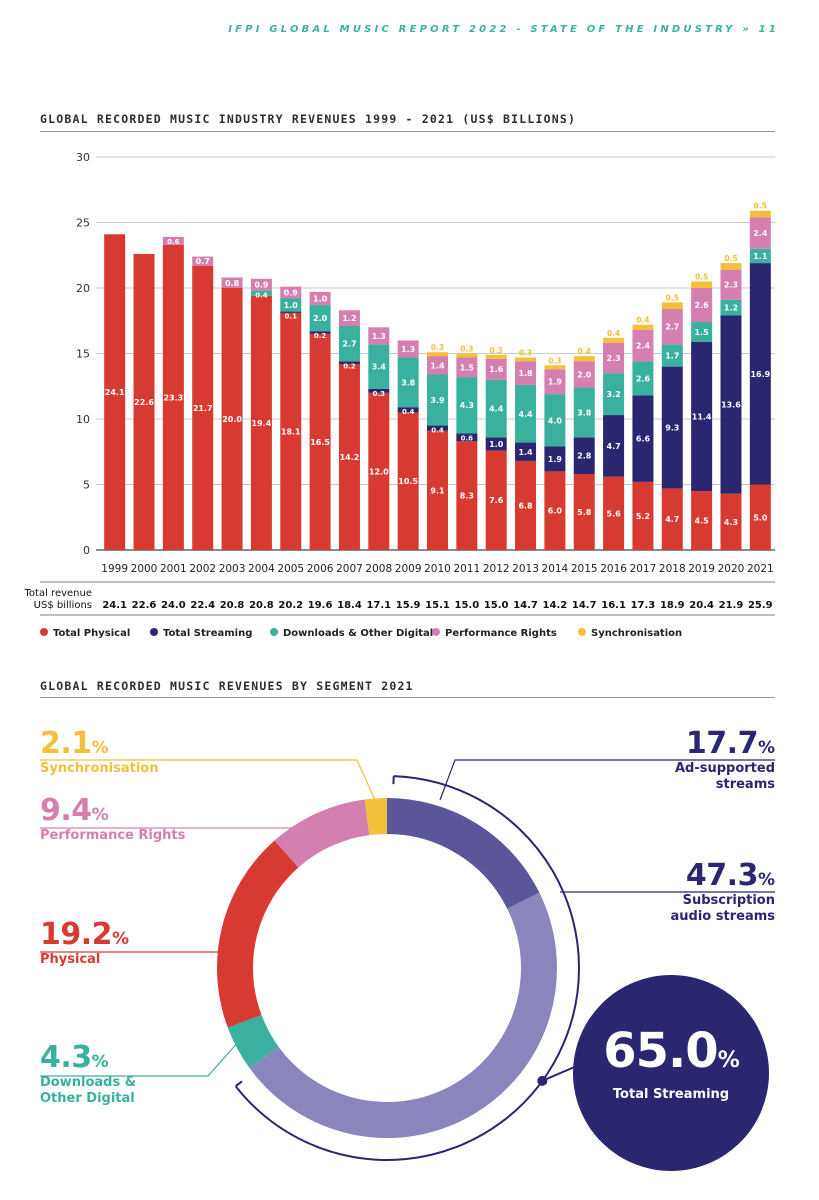 This screenshot has height=1200, width=819. Describe the element at coordinates (723, 891) in the screenshot. I see `sub-percent-block: 47.3% Subscription audio streams` at that location.